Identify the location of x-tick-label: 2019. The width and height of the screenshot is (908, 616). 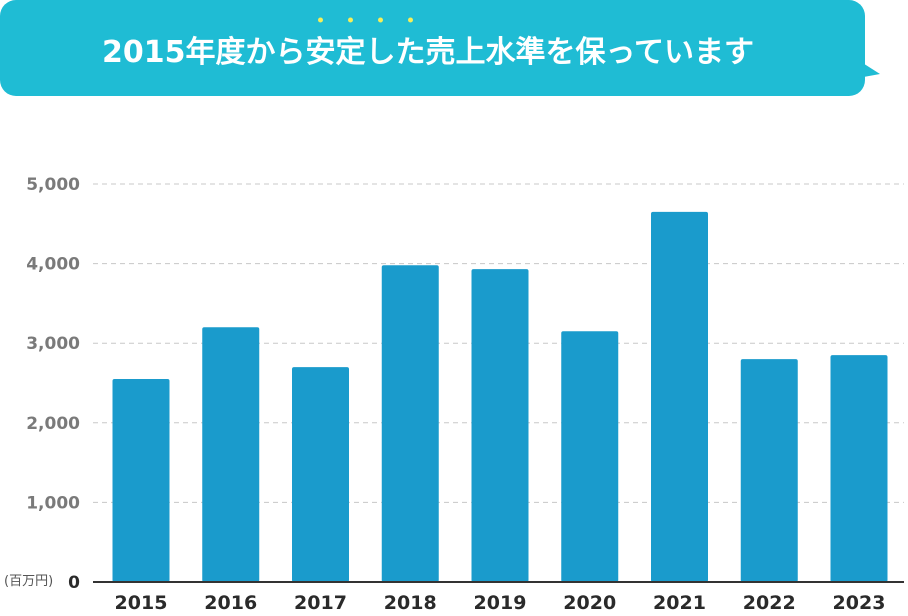
(500, 603).